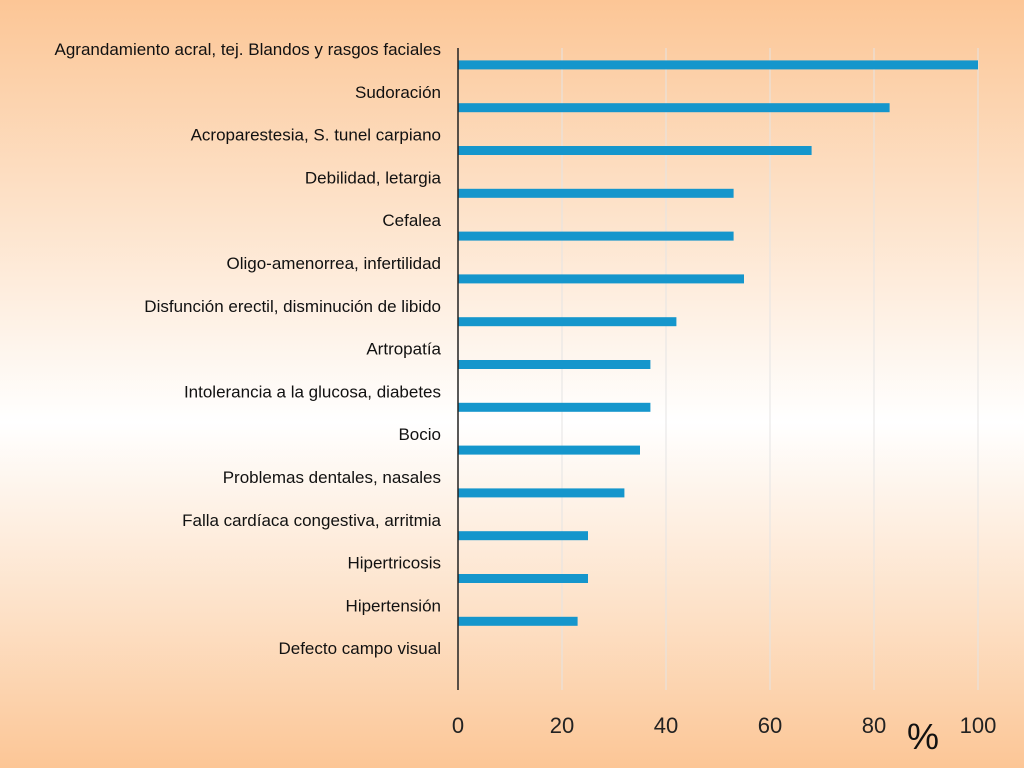 The width and height of the screenshot is (1024, 768). Describe the element at coordinates (923, 736) in the screenshot. I see `x-axis-unit-label: %` at that location.